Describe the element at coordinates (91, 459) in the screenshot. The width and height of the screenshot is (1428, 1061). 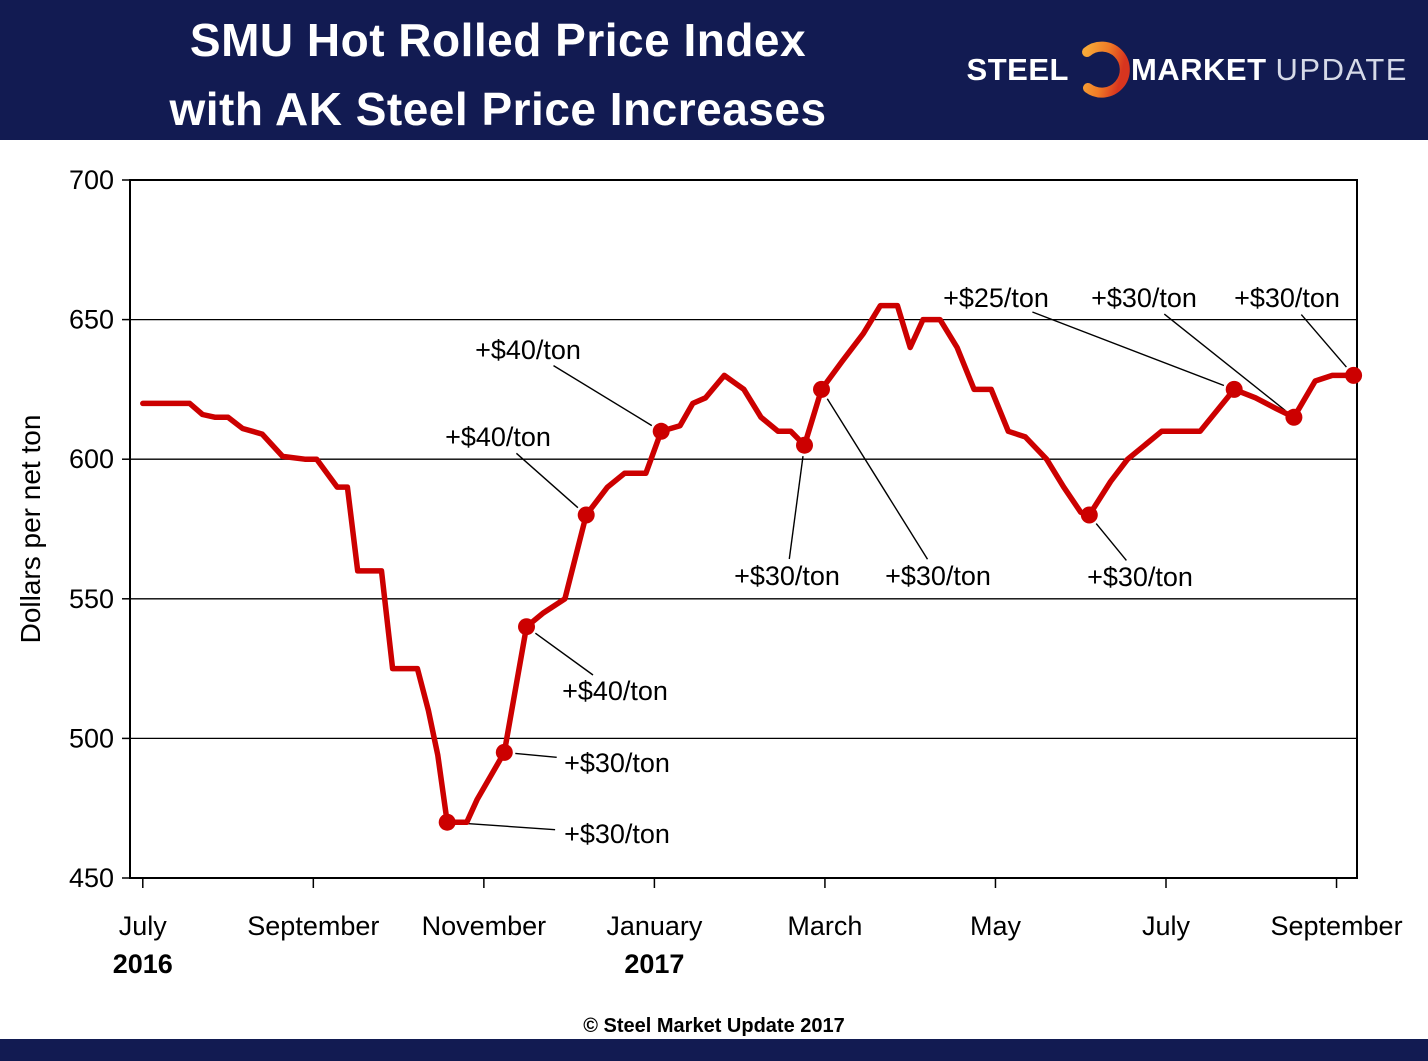
I see `y-tick-label: 600` at that location.